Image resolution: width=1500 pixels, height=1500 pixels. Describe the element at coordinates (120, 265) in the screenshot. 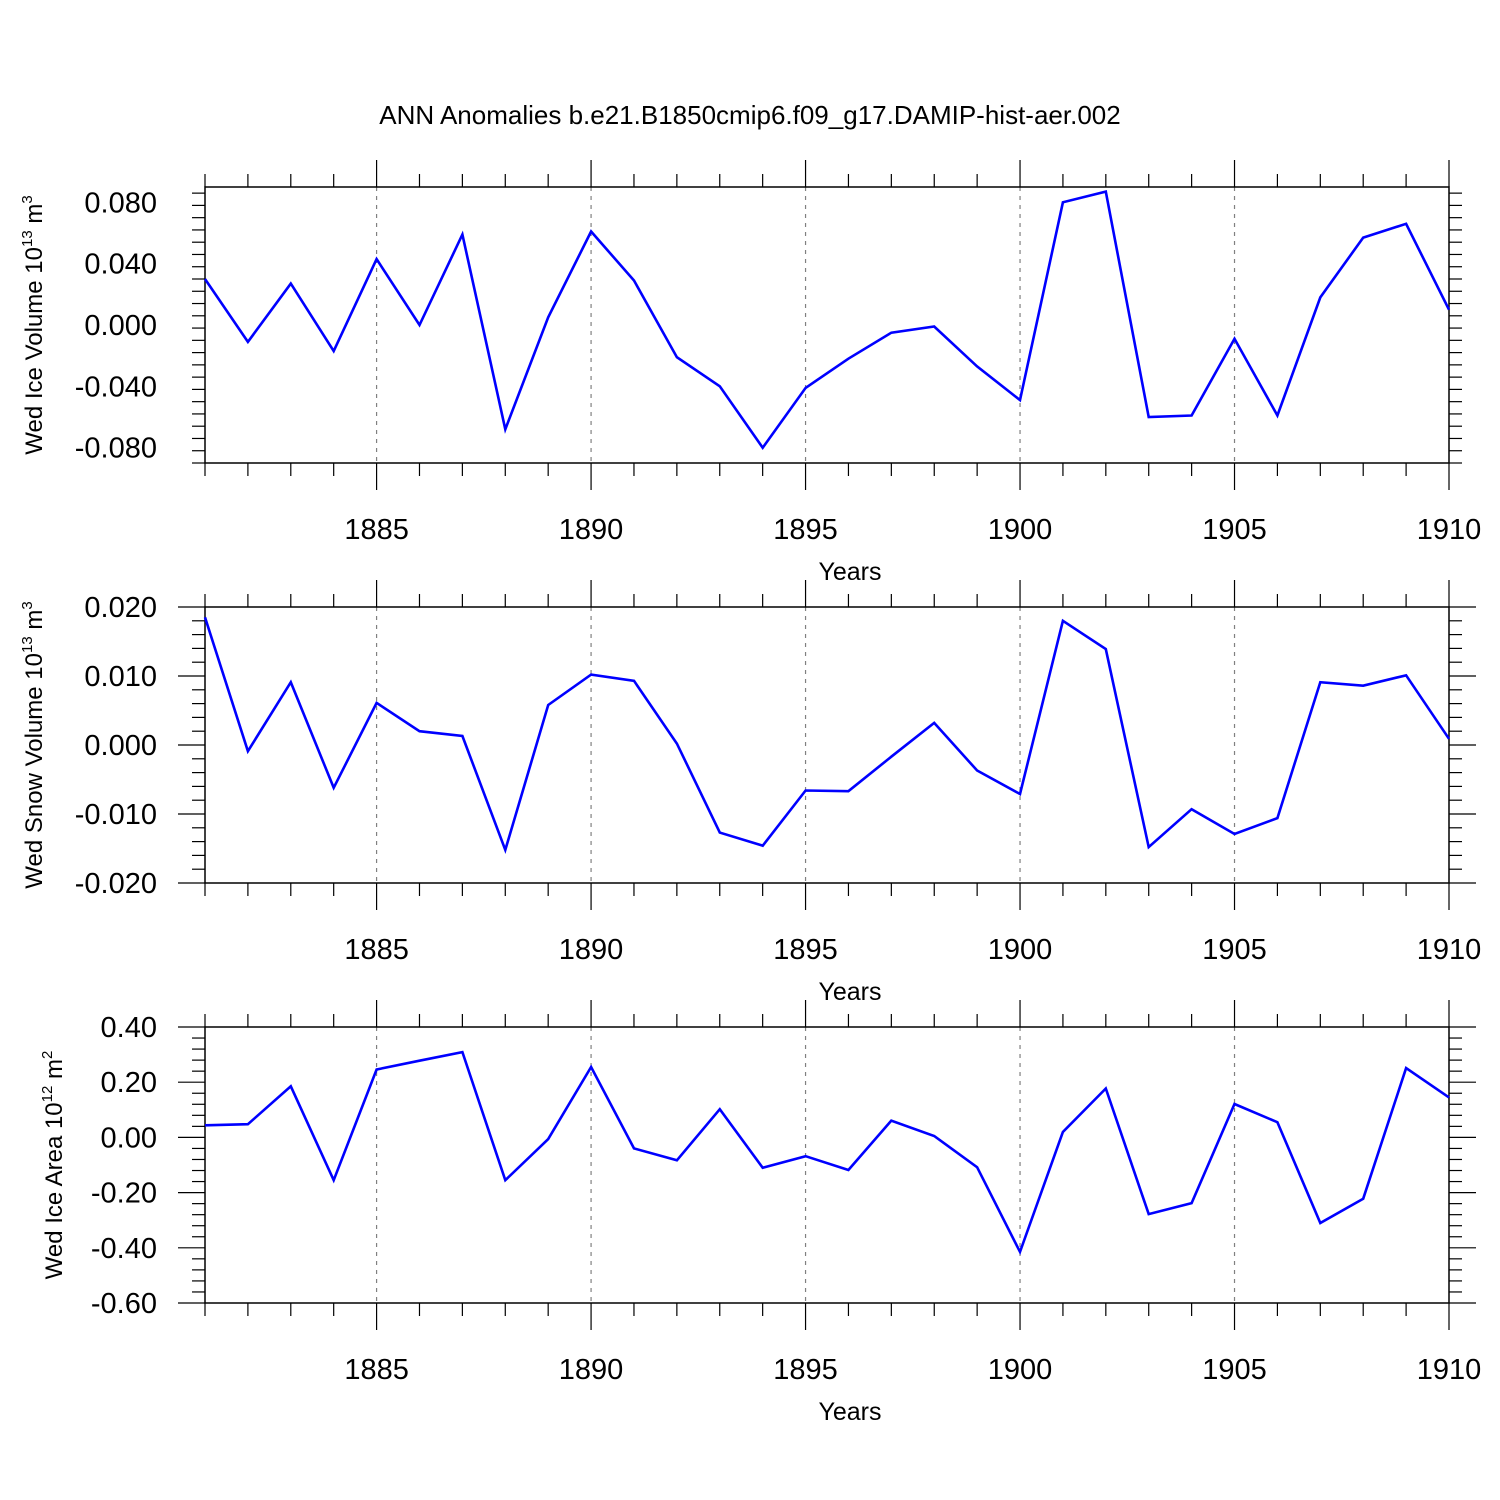

I see `y-tick-label: 0.040` at that location.